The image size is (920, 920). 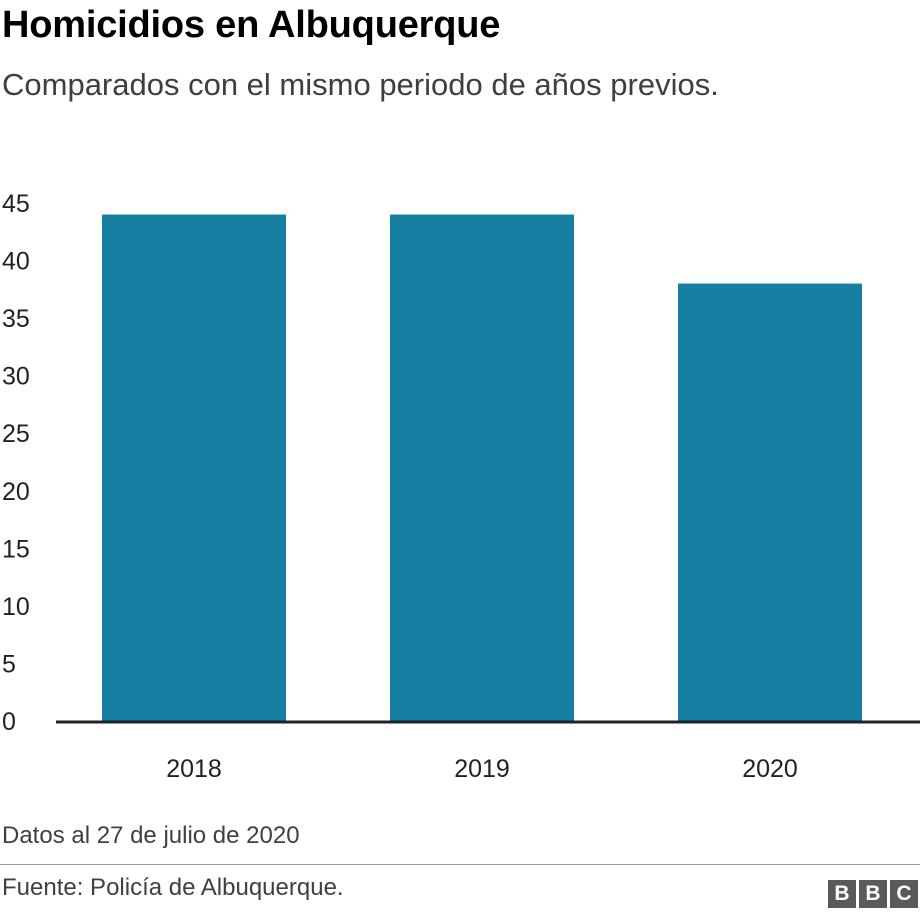 I want to click on footer-divider, so click(x=460, y=864).